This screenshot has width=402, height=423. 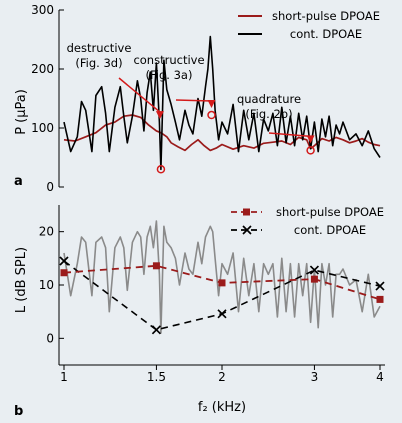 What do you see at coordinates (315, 377) in the screenshot?
I see `panel-b-x-tick-label: 3` at bounding box center [315, 377].